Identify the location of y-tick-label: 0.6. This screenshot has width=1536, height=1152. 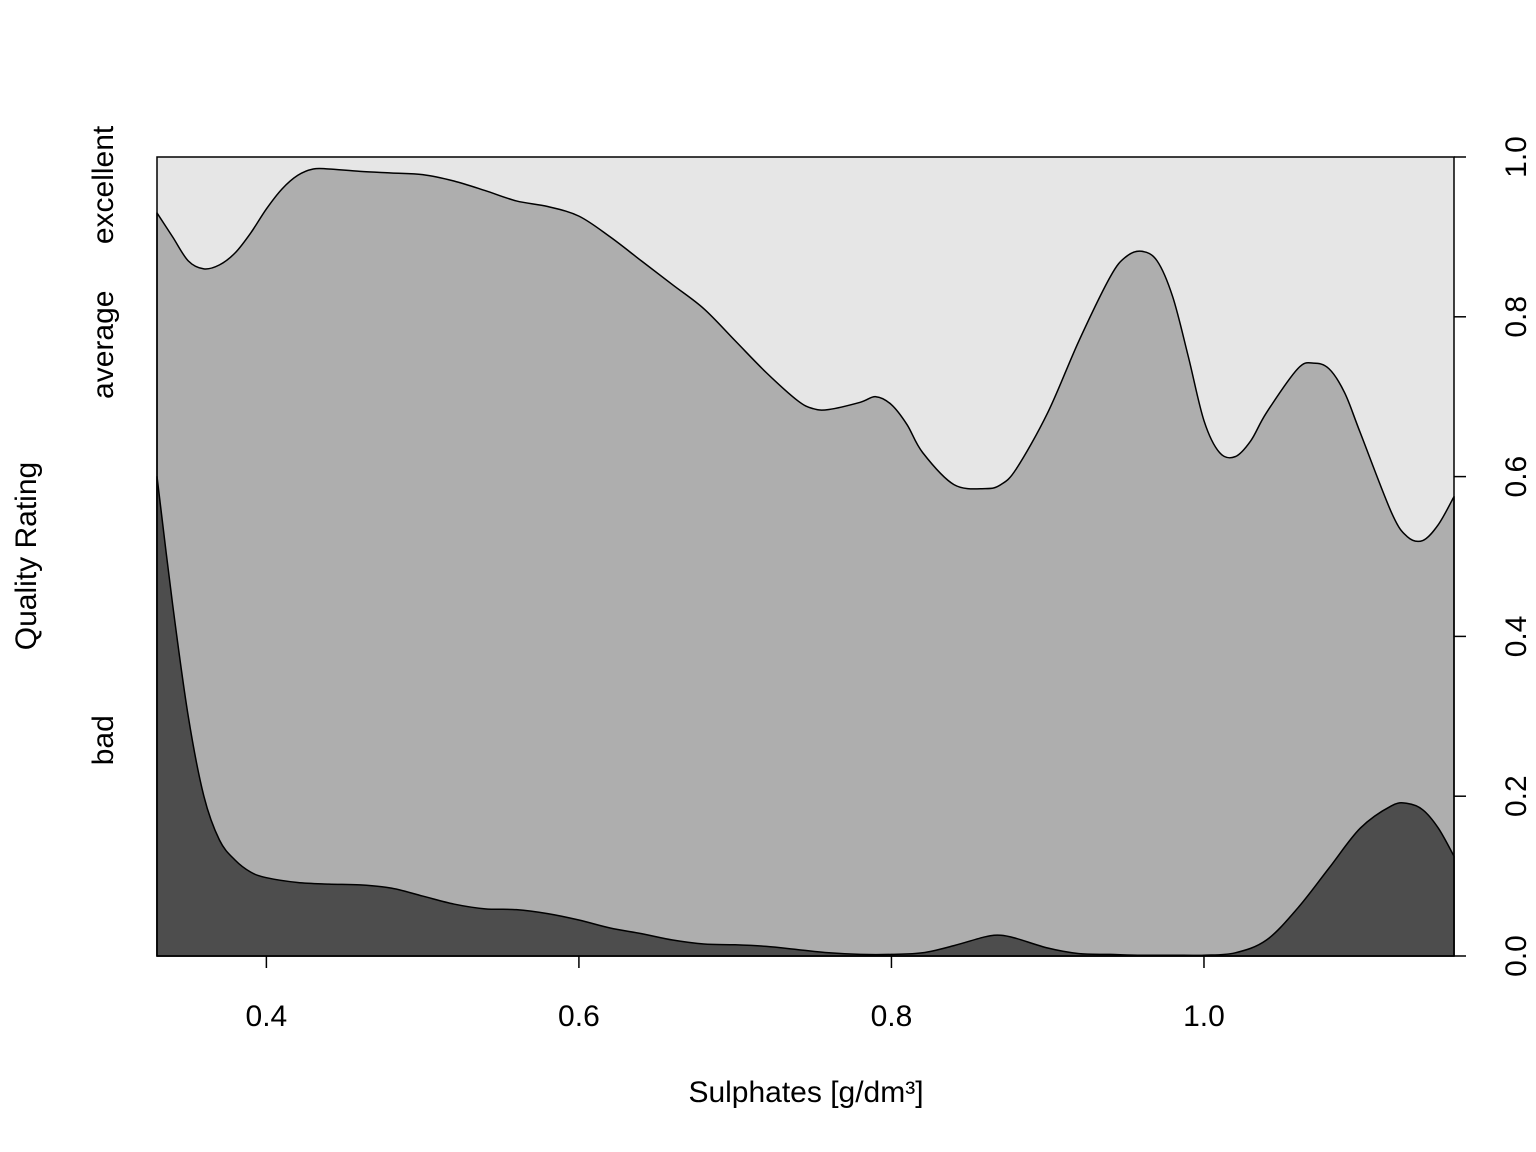
(1516, 477).